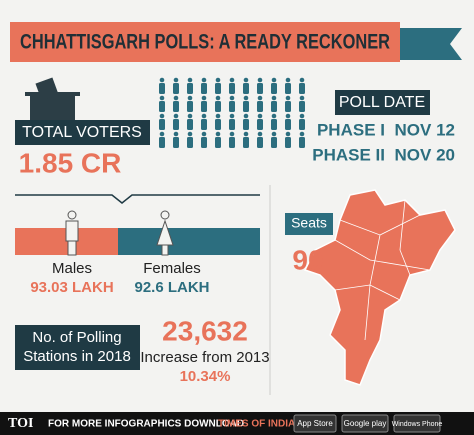 The height and width of the screenshot is (435, 474). I want to click on increase-value: 10.34%, so click(205, 376).